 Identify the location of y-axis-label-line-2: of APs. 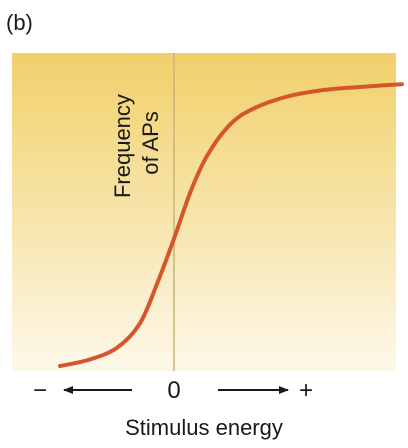
(150, 143).